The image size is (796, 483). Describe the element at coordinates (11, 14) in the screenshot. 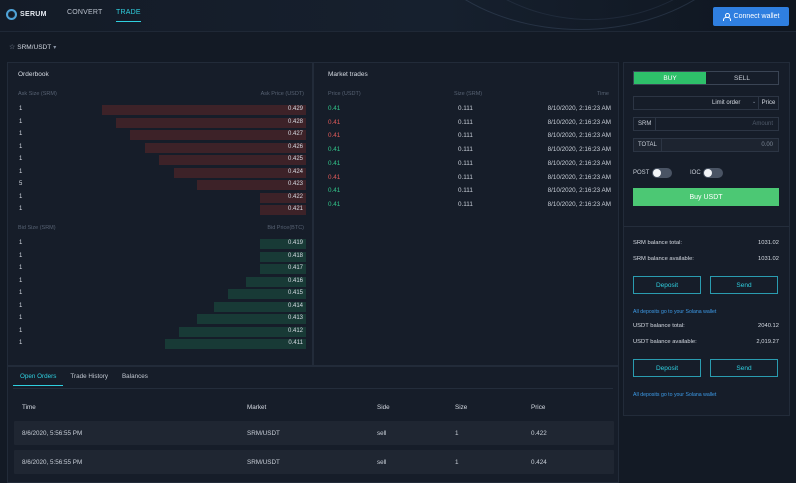

I see `serum-logo-icon` at that location.